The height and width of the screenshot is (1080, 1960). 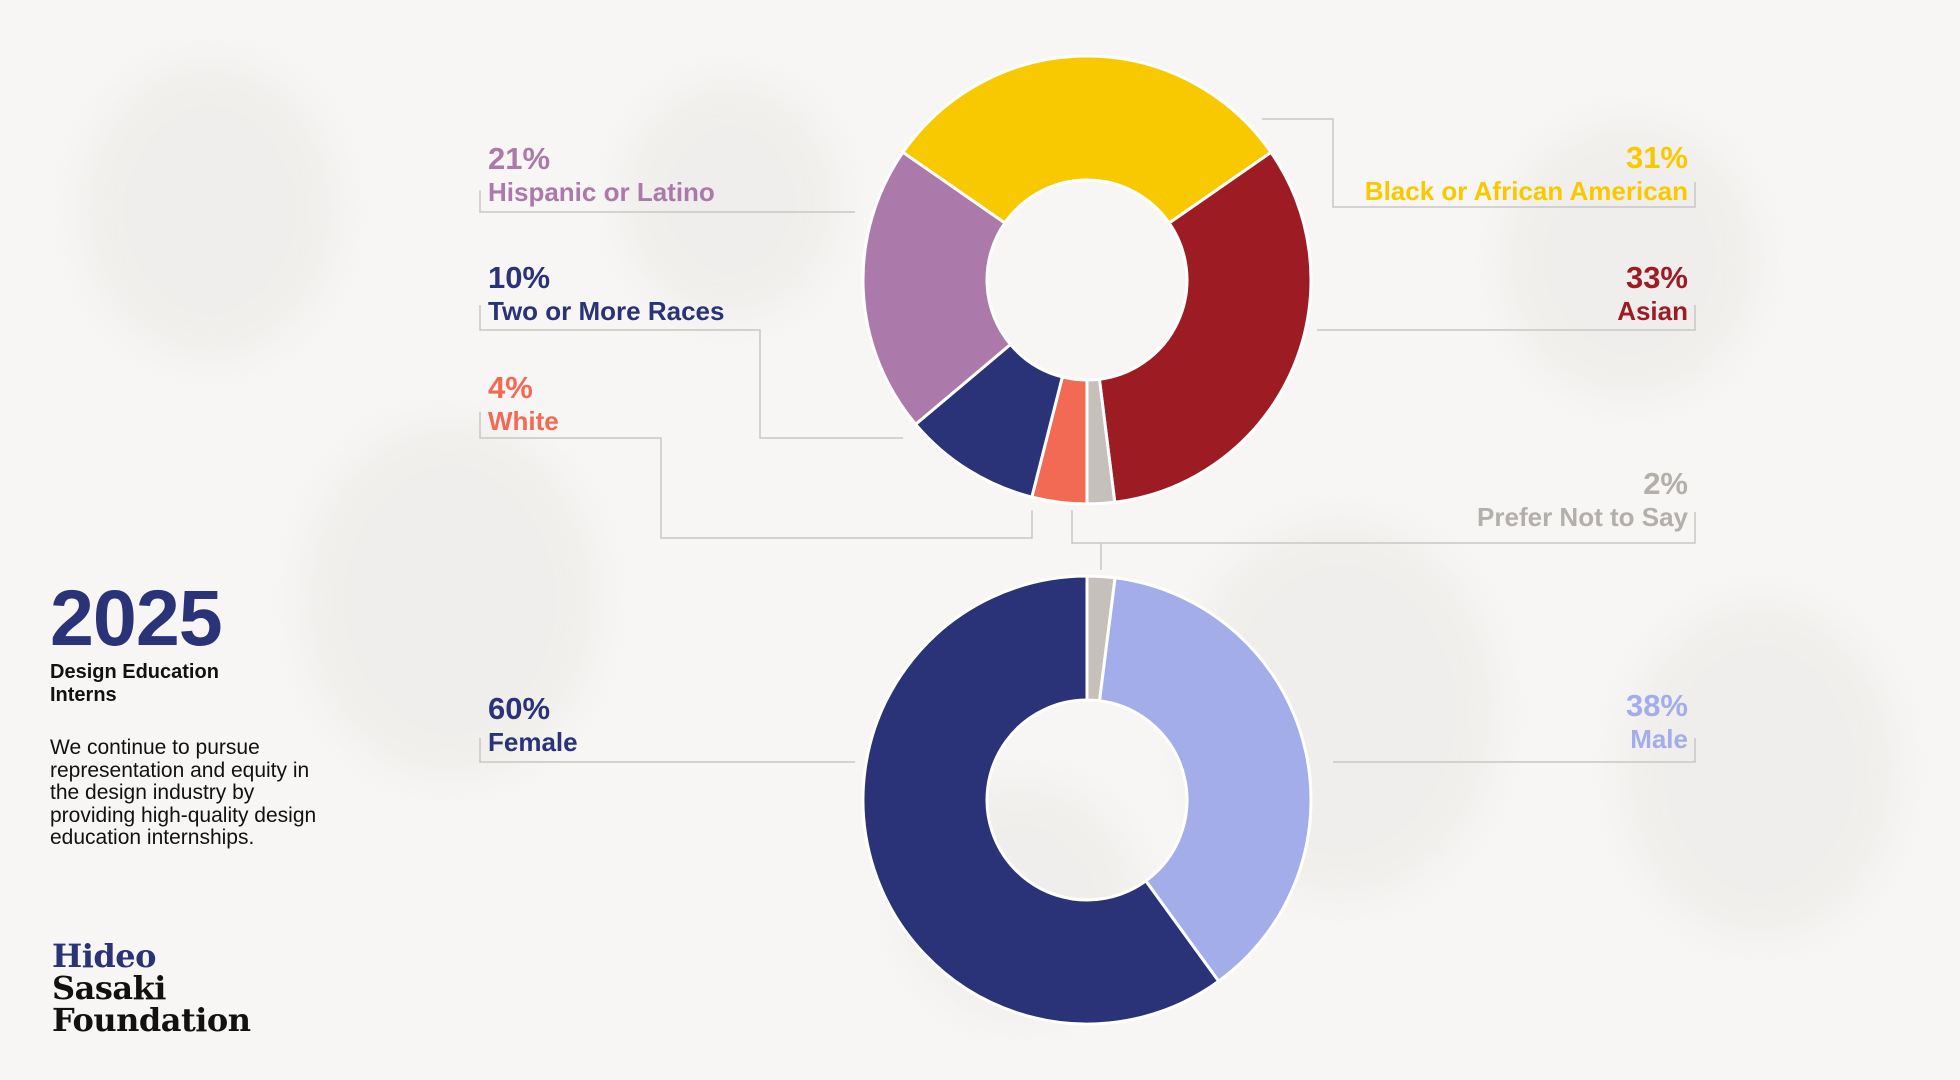 What do you see at coordinates (510, 387) in the screenshot?
I see `race-value-white: 4%` at bounding box center [510, 387].